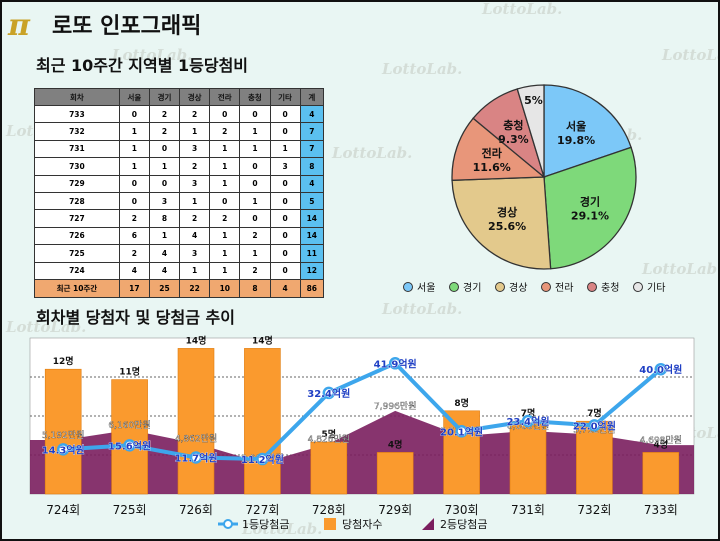 This screenshot has height=541, width=720. What do you see at coordinates (225, 288) in the screenshot?
I see `table-summary-cell: 10` at bounding box center [225, 288].